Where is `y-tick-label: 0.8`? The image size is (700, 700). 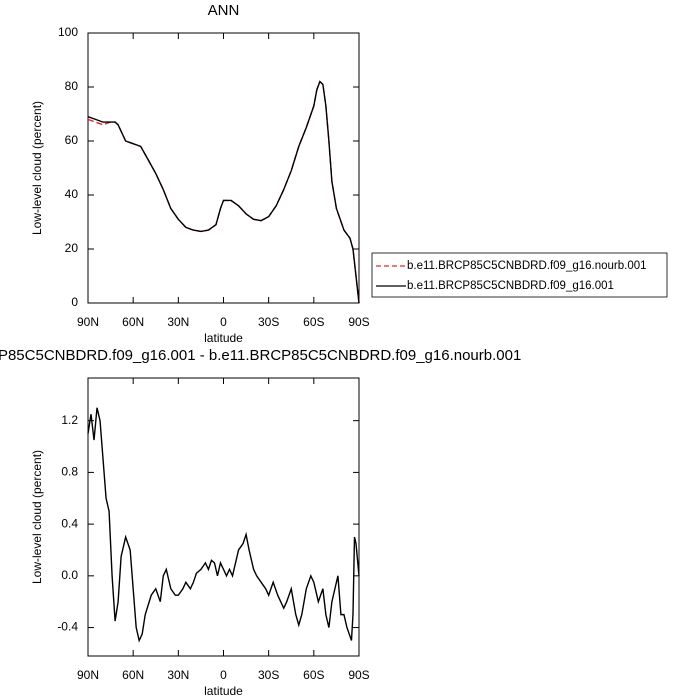 y-tick-label: 0.8 is located at coordinates (69, 472).